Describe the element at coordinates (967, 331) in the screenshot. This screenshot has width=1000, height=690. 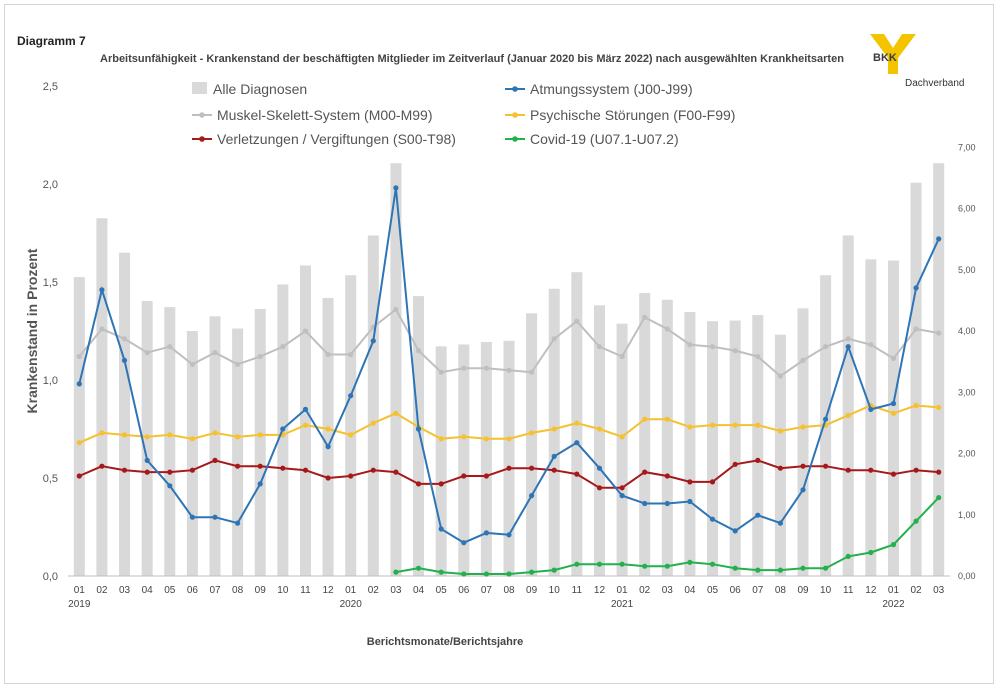
I see `y2-tick-label: 4,00` at that location.